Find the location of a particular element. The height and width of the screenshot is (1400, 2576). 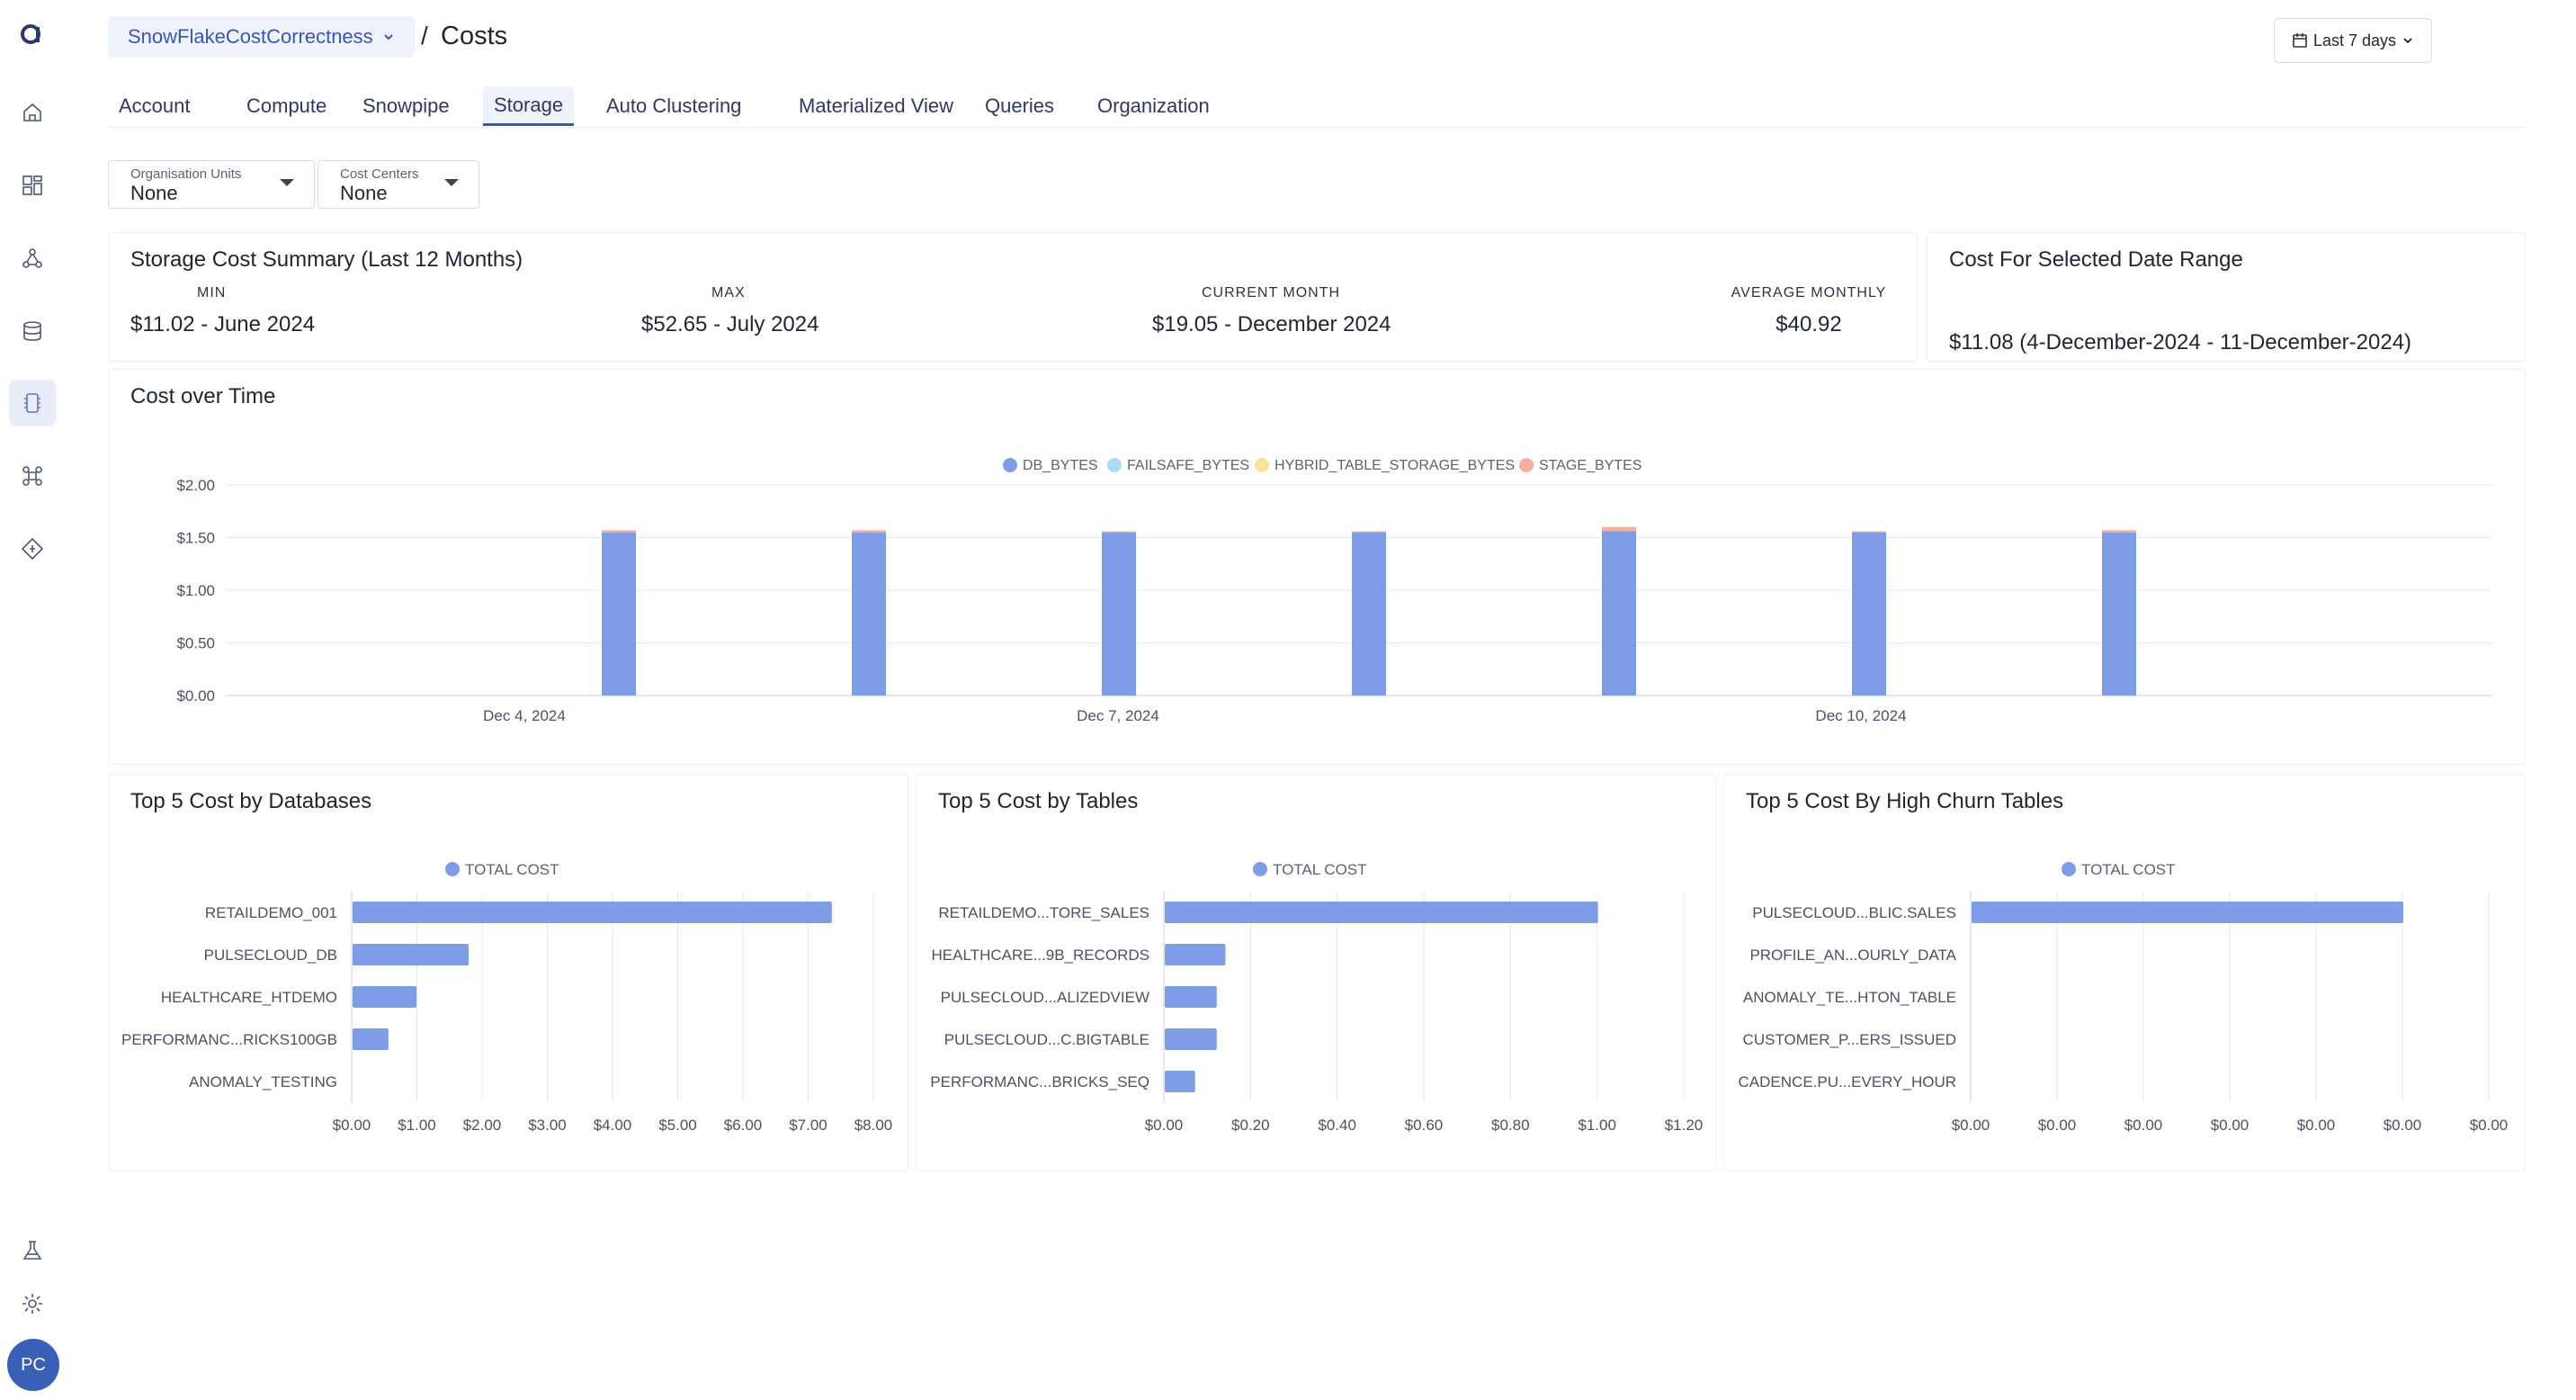

chart-title: Cost over Time is located at coordinates (203, 396).